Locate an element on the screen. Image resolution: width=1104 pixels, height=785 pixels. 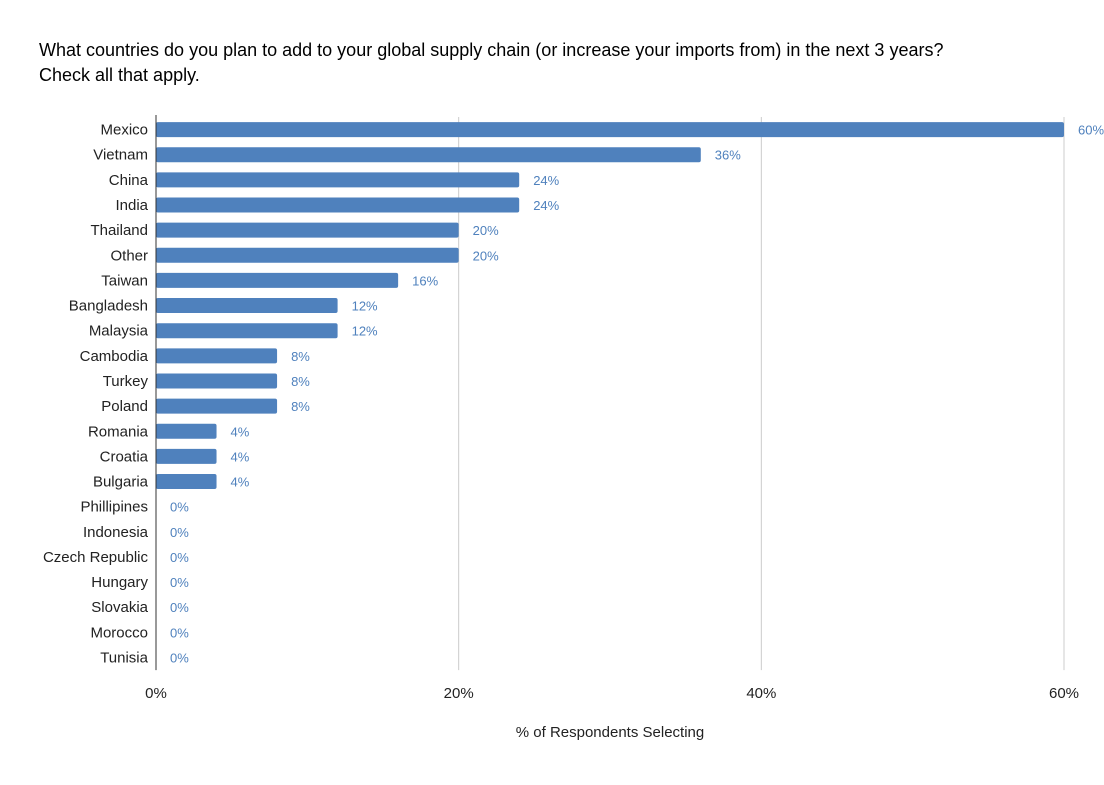
x-tick-labels: 0% 20% 40% 60% is located at coordinates (612, 693).